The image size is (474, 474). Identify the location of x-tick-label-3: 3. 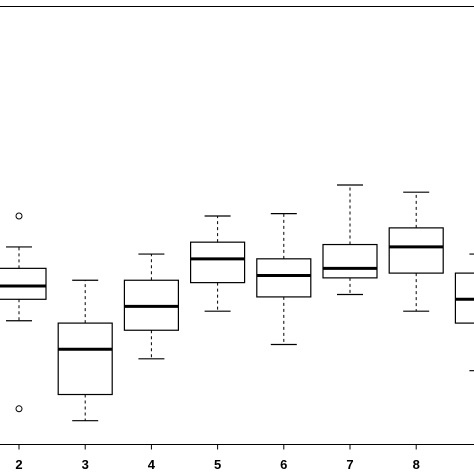
(85, 464).